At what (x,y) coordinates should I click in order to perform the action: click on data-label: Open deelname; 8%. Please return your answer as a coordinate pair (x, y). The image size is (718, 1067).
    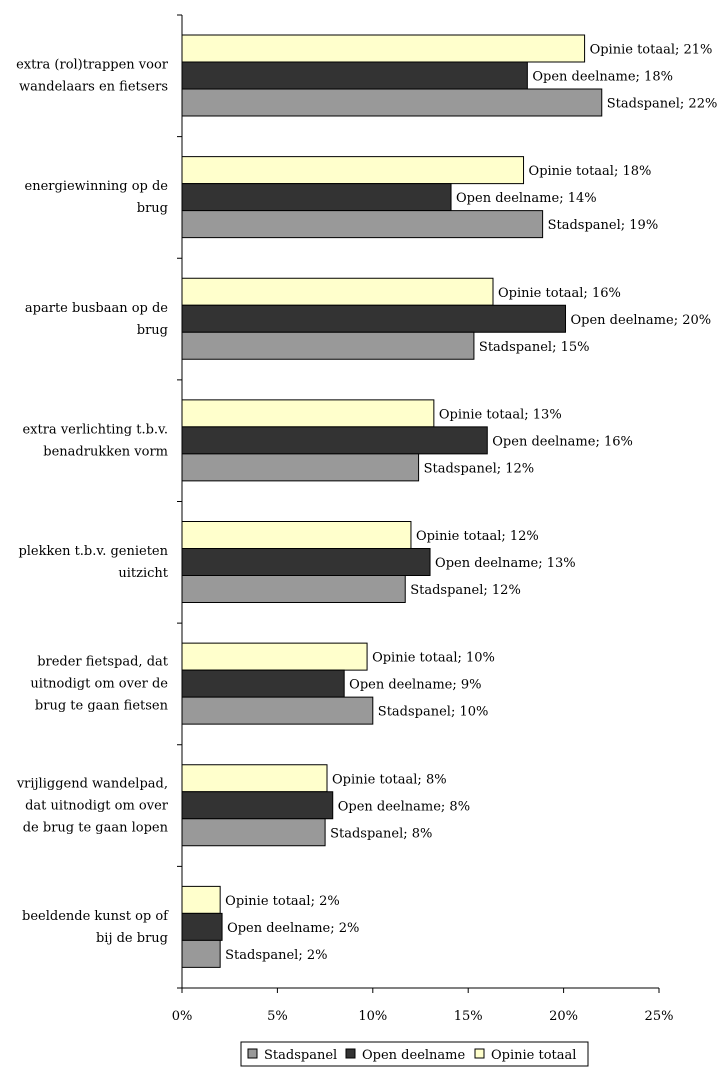
    Looking at the image, I should click on (404, 806).